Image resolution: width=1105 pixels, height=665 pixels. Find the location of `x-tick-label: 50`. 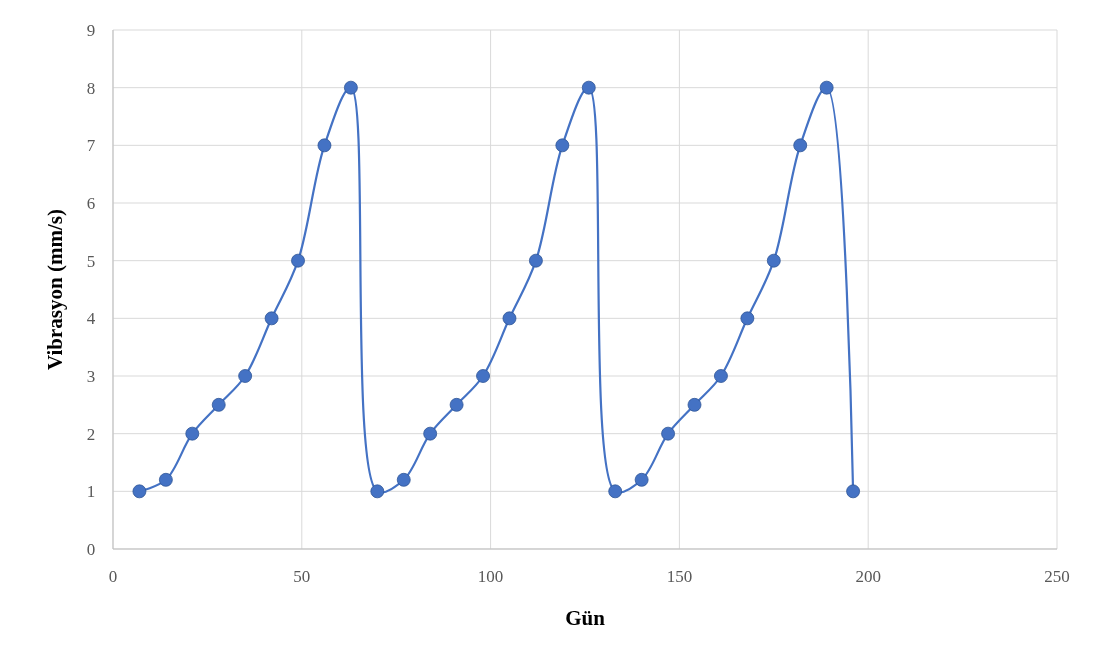

x-tick-label: 50 is located at coordinates (302, 576).